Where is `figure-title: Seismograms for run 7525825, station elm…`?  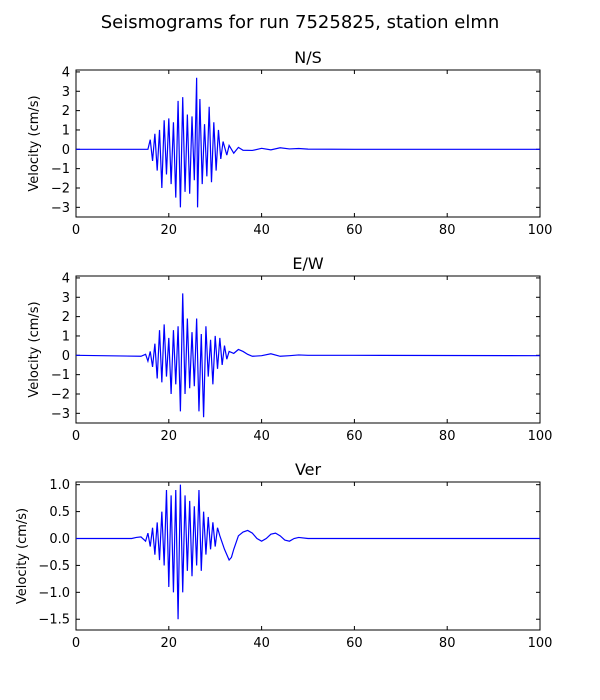
figure-title: Seismograms for run 7525825, station elm… is located at coordinates (300, 22).